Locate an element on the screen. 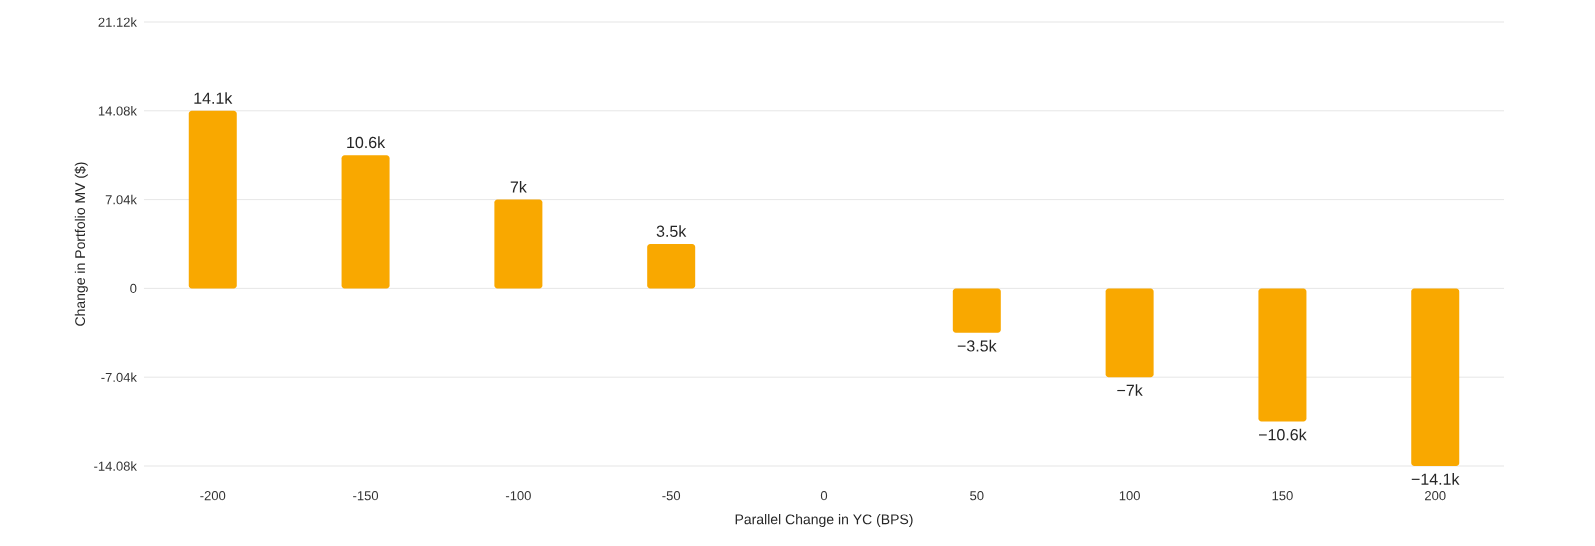 The height and width of the screenshot is (546, 1595). x-tick-label: -100 is located at coordinates (518, 496).